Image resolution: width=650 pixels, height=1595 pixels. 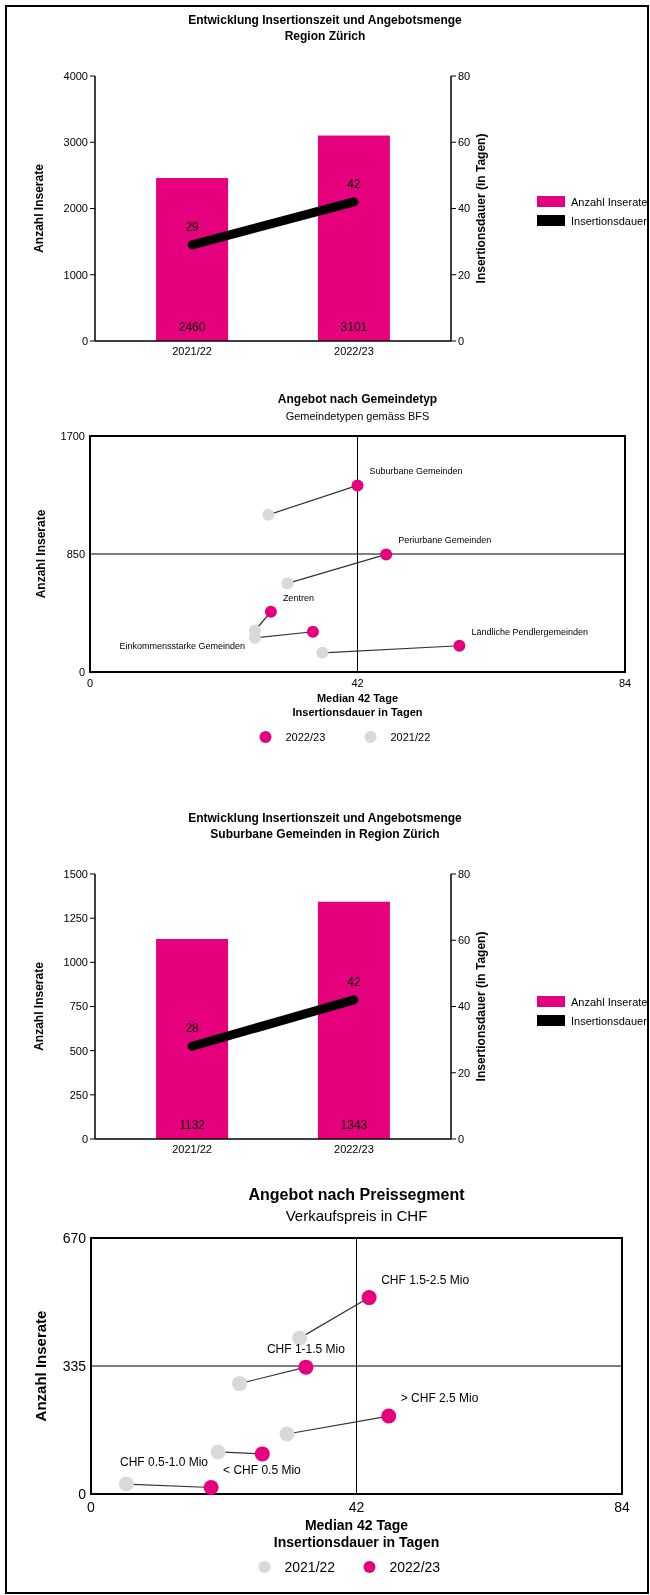 What do you see at coordinates (298, 597) in the screenshot?
I see `annotation: Zentren` at bounding box center [298, 597].